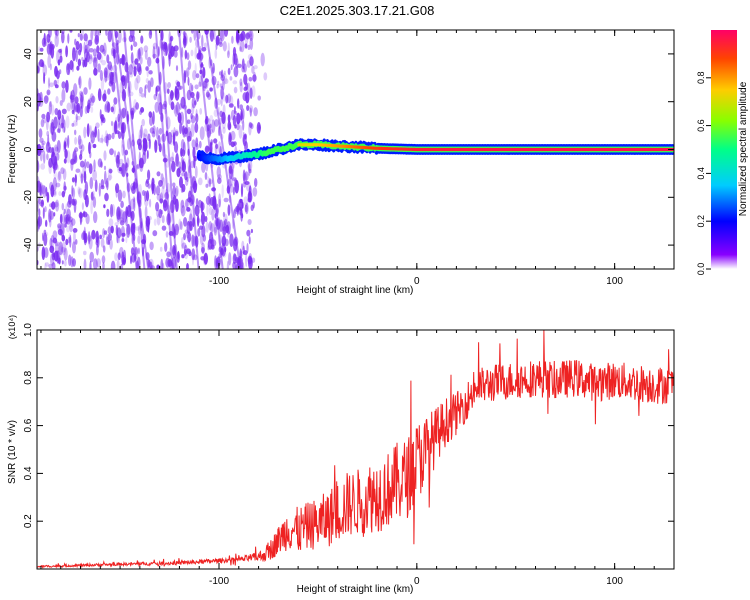 The height and width of the screenshot is (600, 750). I want to click on colorbar-label: Normalized spectral amplitude, so click(743, 148).